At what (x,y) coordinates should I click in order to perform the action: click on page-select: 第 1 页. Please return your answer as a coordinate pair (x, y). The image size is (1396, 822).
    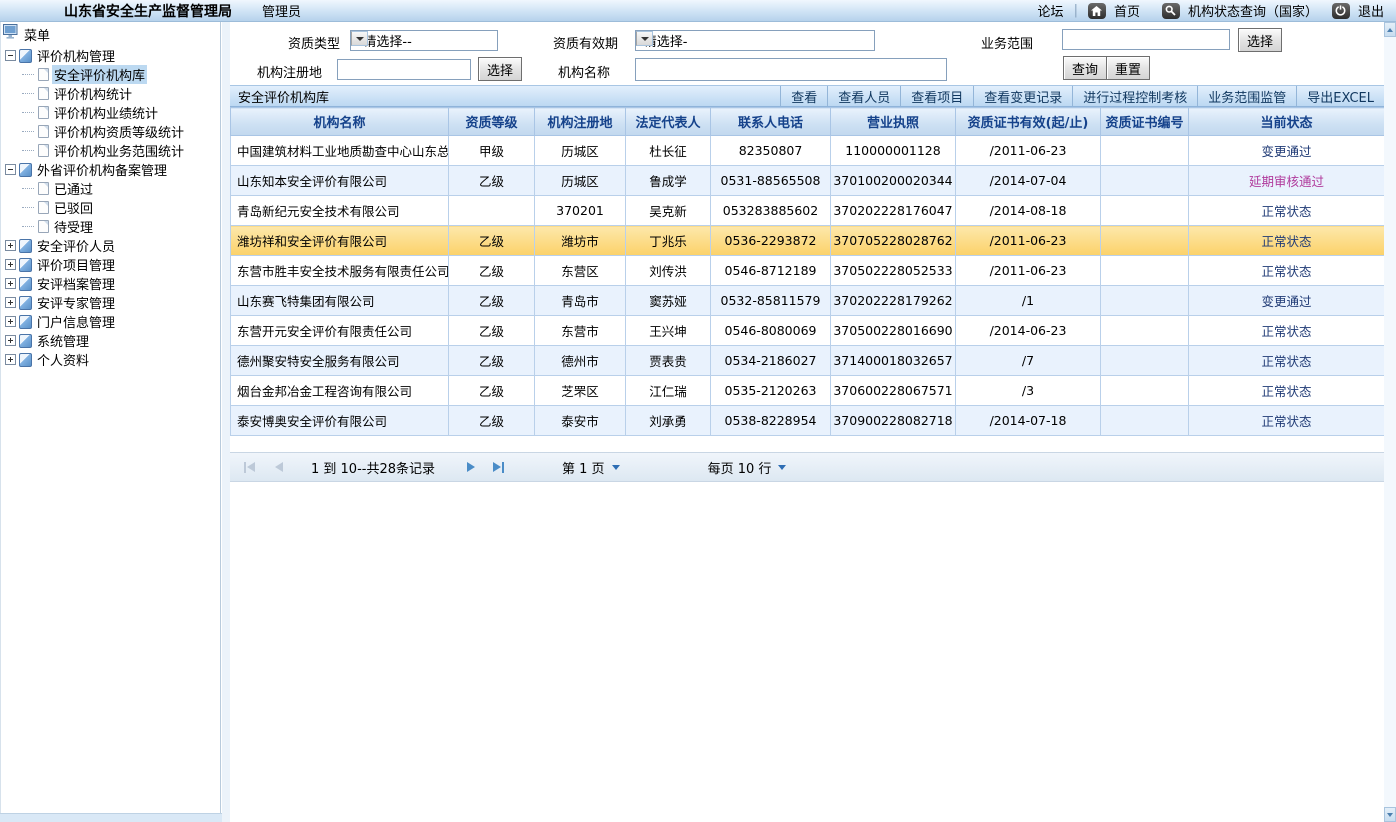
    Looking at the image, I should click on (591, 467).